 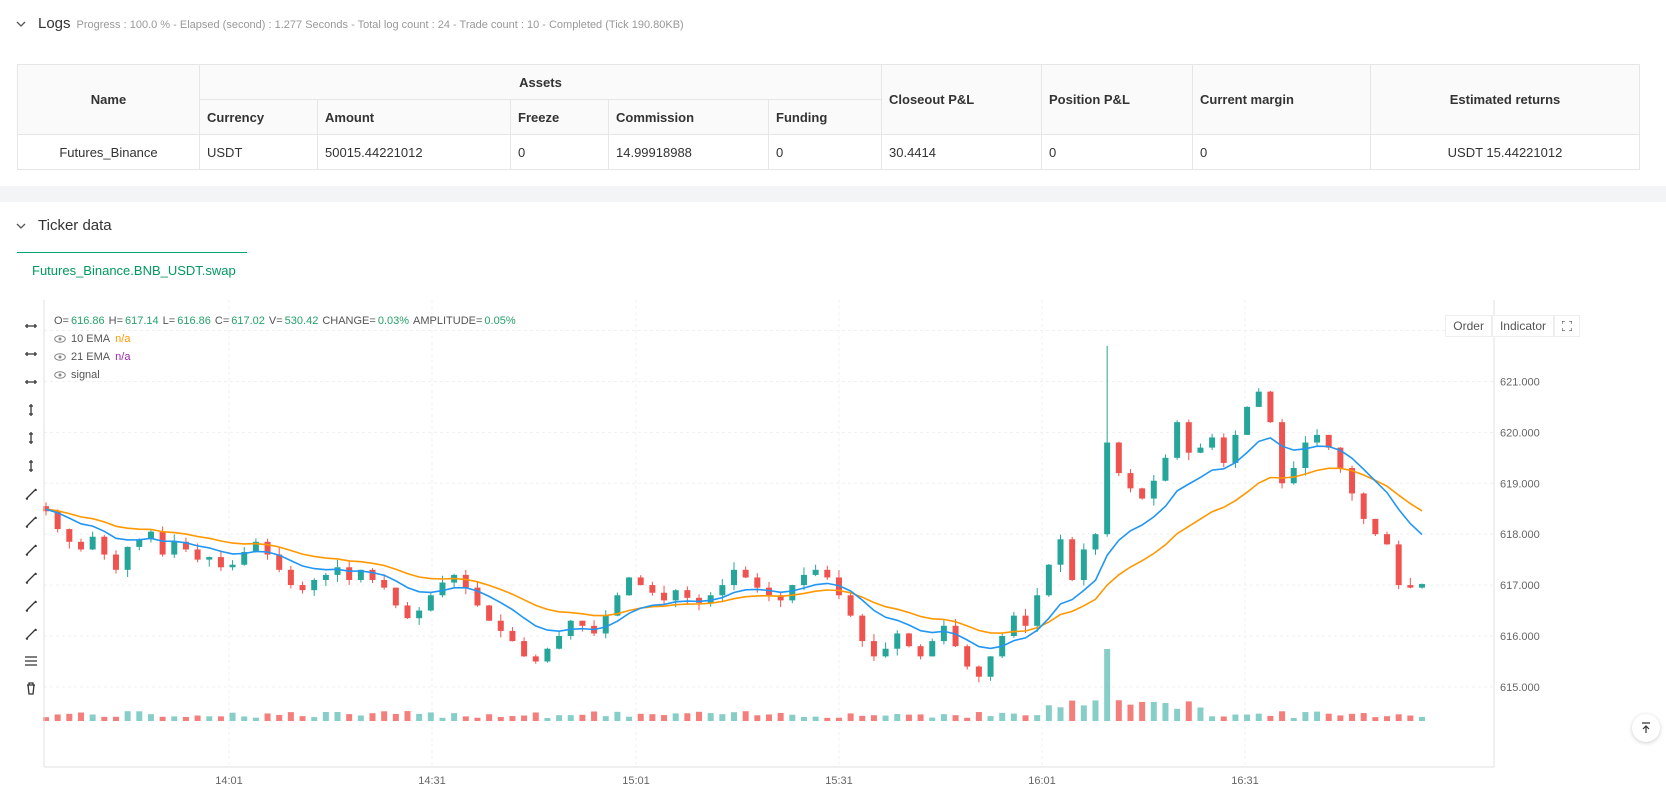 I want to click on header-freeze: Freeze, so click(x=559, y=117).